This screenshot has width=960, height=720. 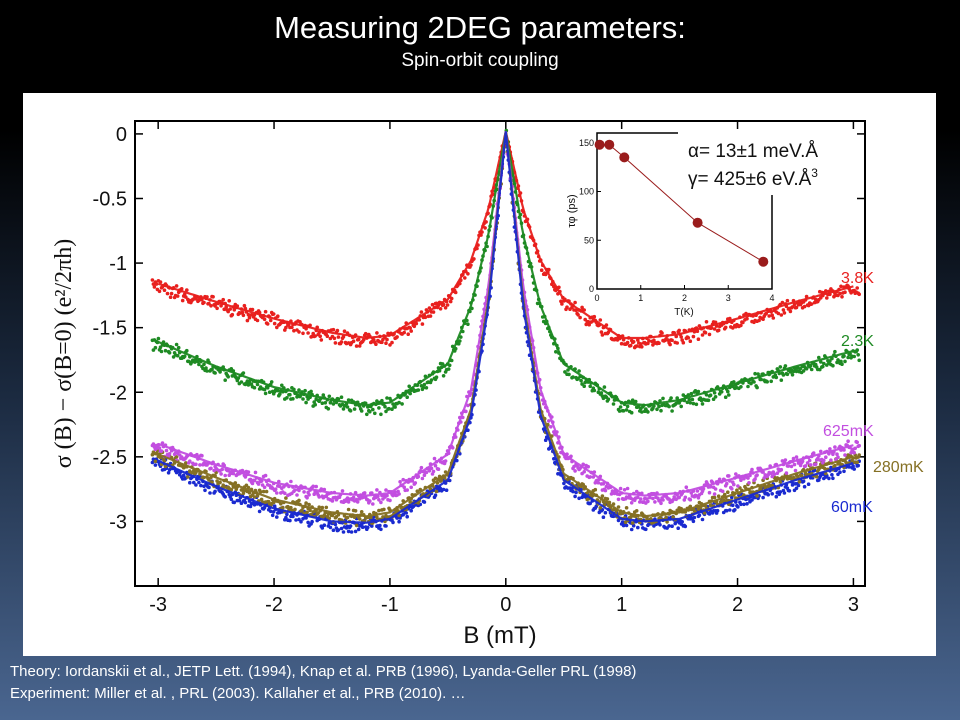 I want to click on x-tick-label: 2, so click(x=737, y=605).